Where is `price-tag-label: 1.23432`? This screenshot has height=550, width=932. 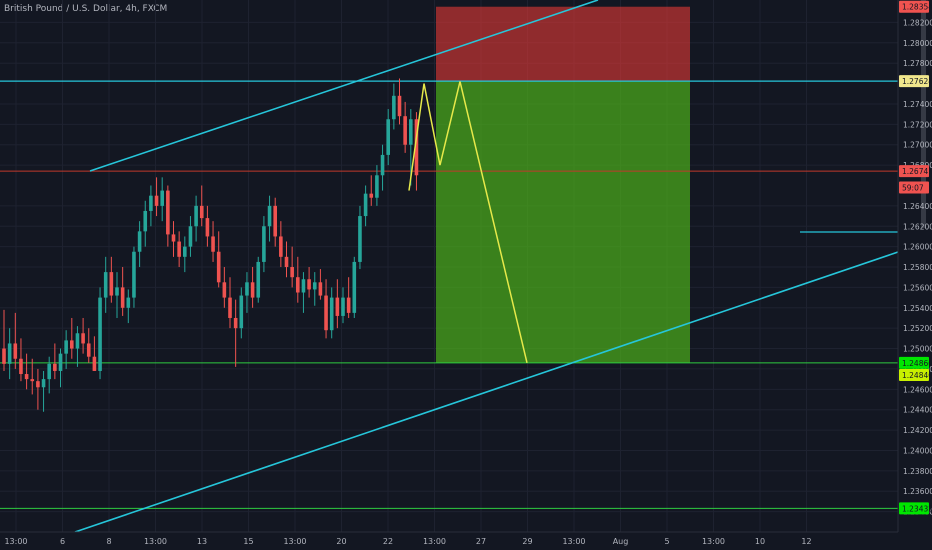 price-tag-label: 1.23432 is located at coordinates (917, 508).